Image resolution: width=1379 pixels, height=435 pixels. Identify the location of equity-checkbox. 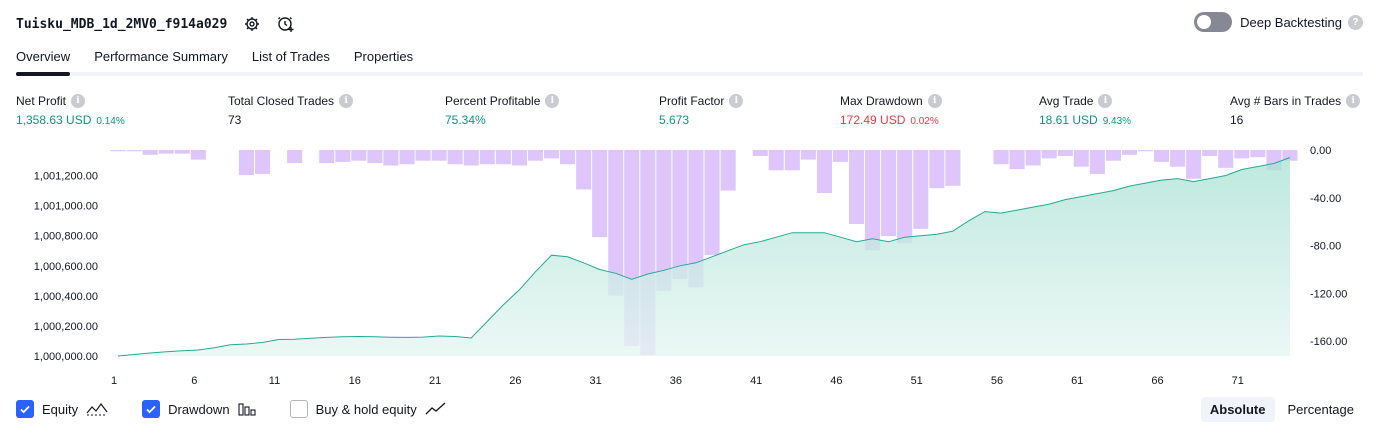
(25, 409).